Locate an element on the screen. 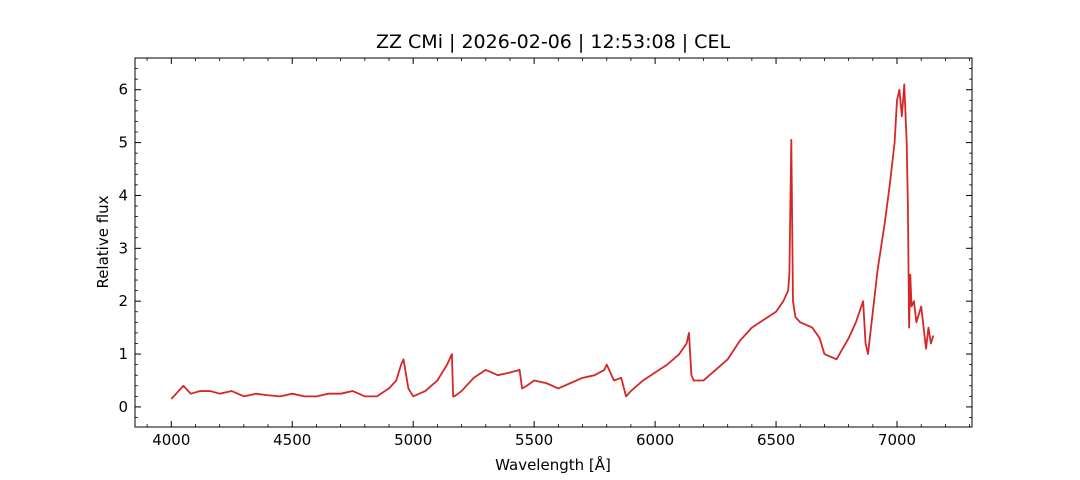 The image size is (1080, 480). x-tick-label: 6000 is located at coordinates (655, 440).